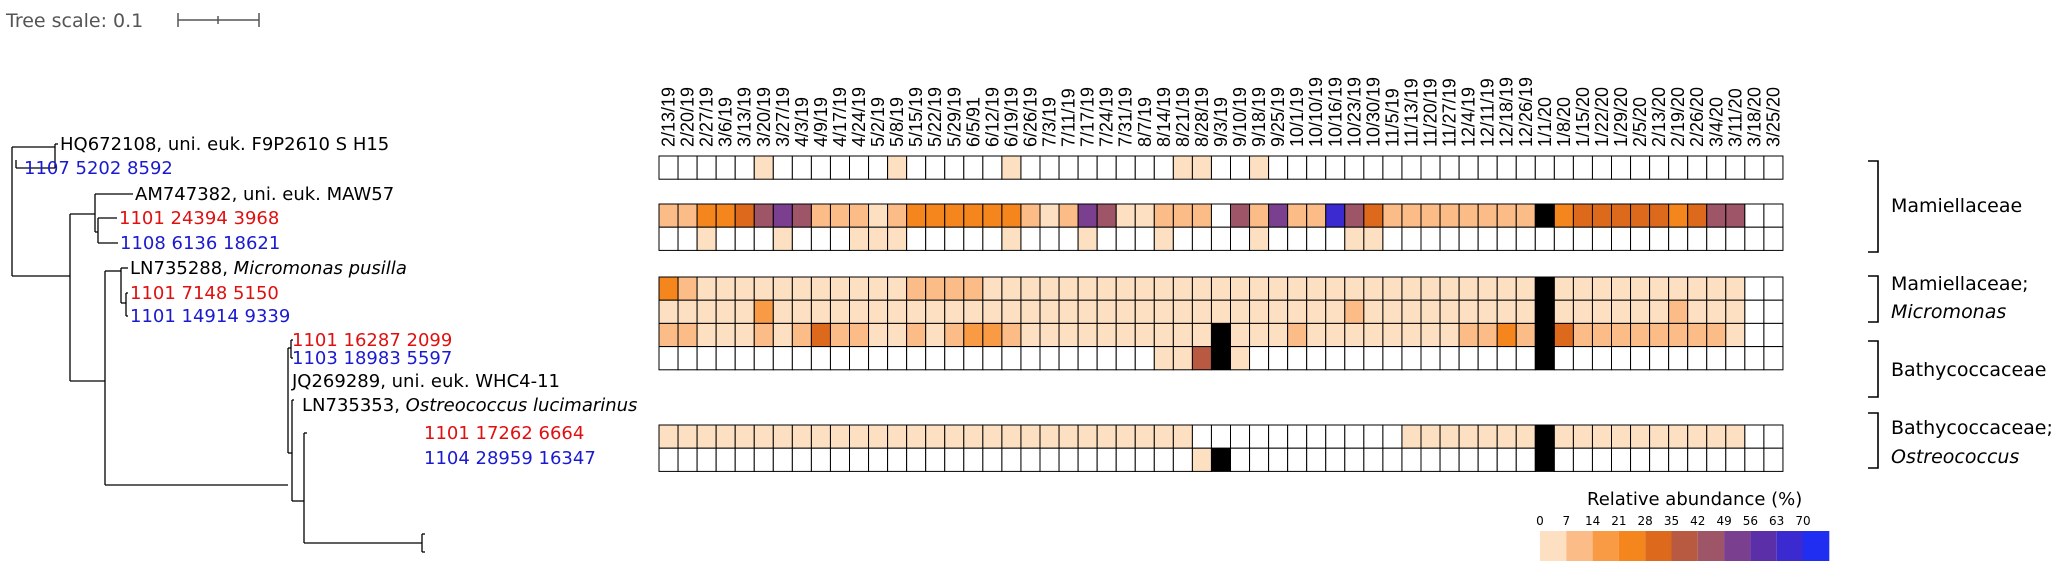 Image resolution: width=2056 pixels, height=569 pixels. Describe the element at coordinates (227, 268) in the screenshot. I see `tip-description: ,` at that location.